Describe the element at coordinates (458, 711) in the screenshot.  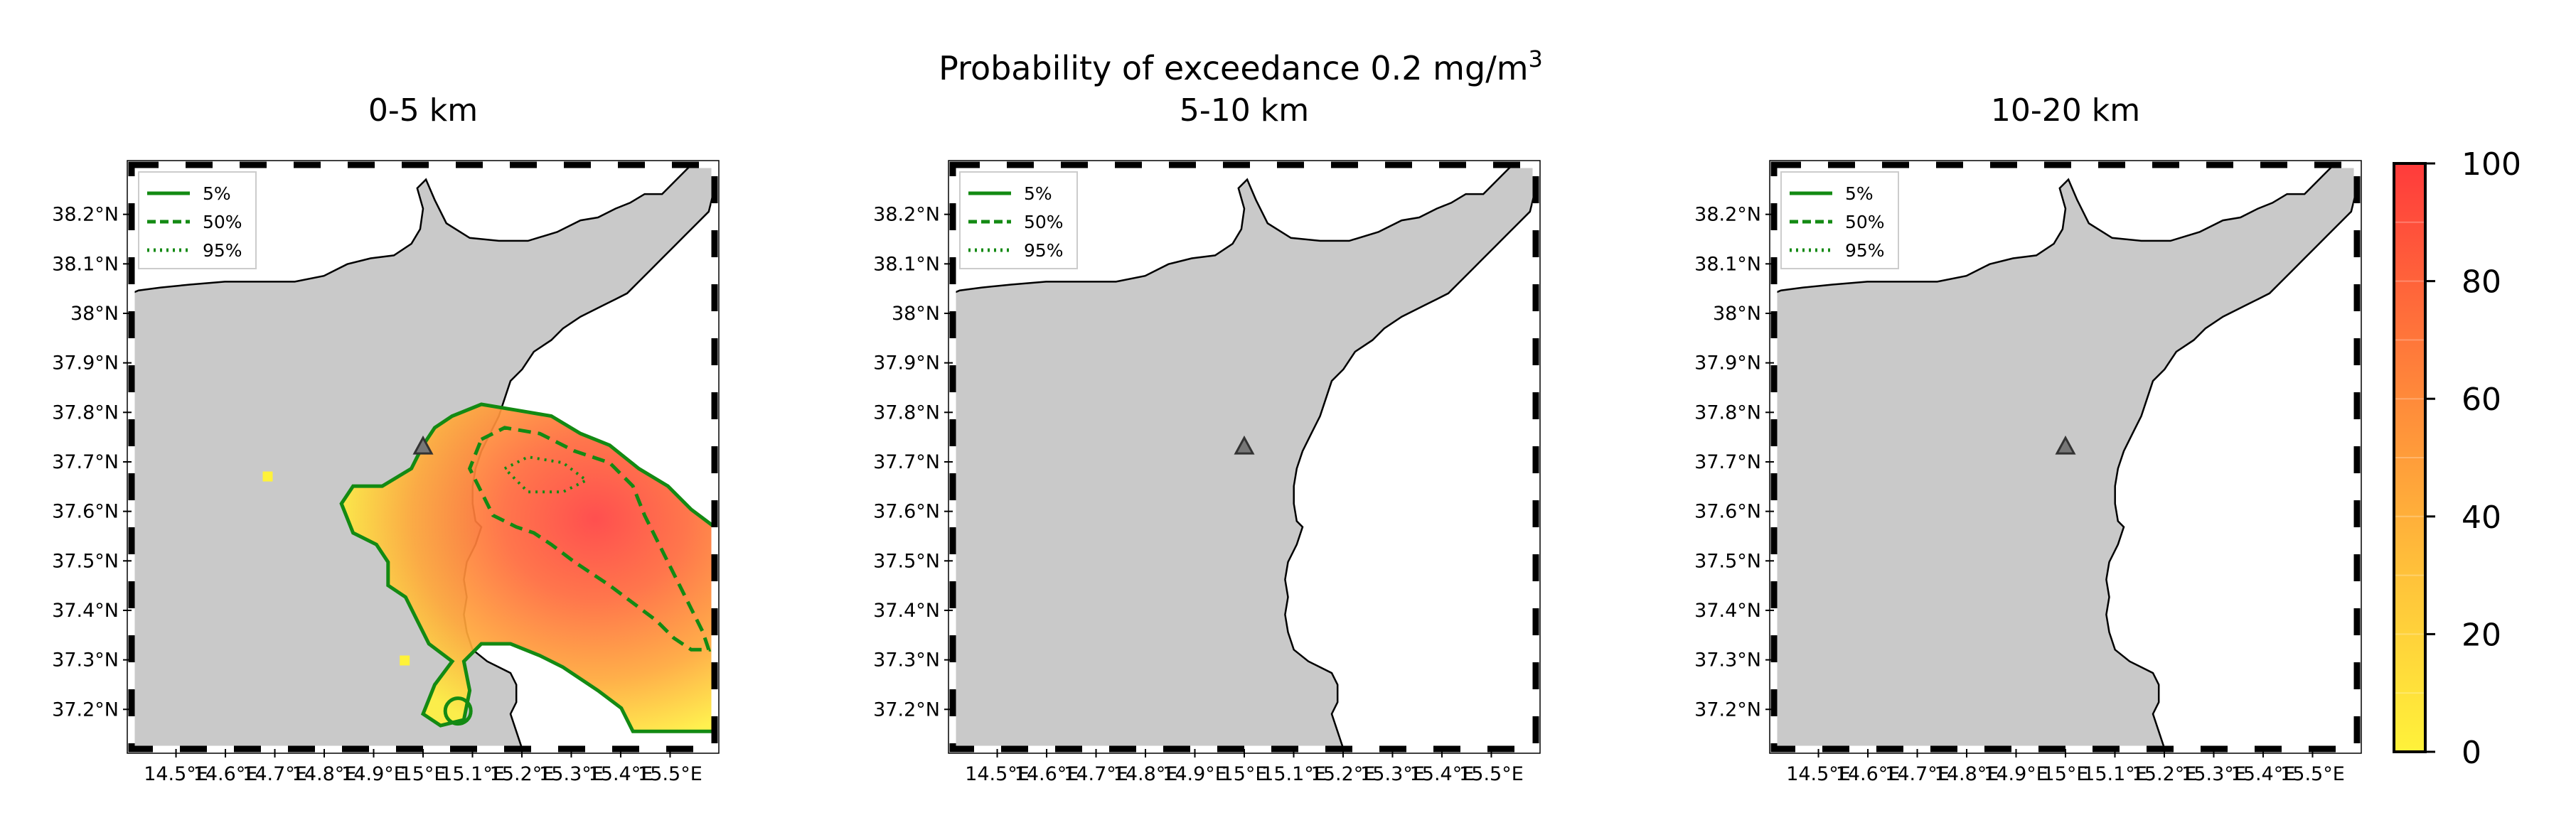
I see `contour-5-percent-loop` at that location.